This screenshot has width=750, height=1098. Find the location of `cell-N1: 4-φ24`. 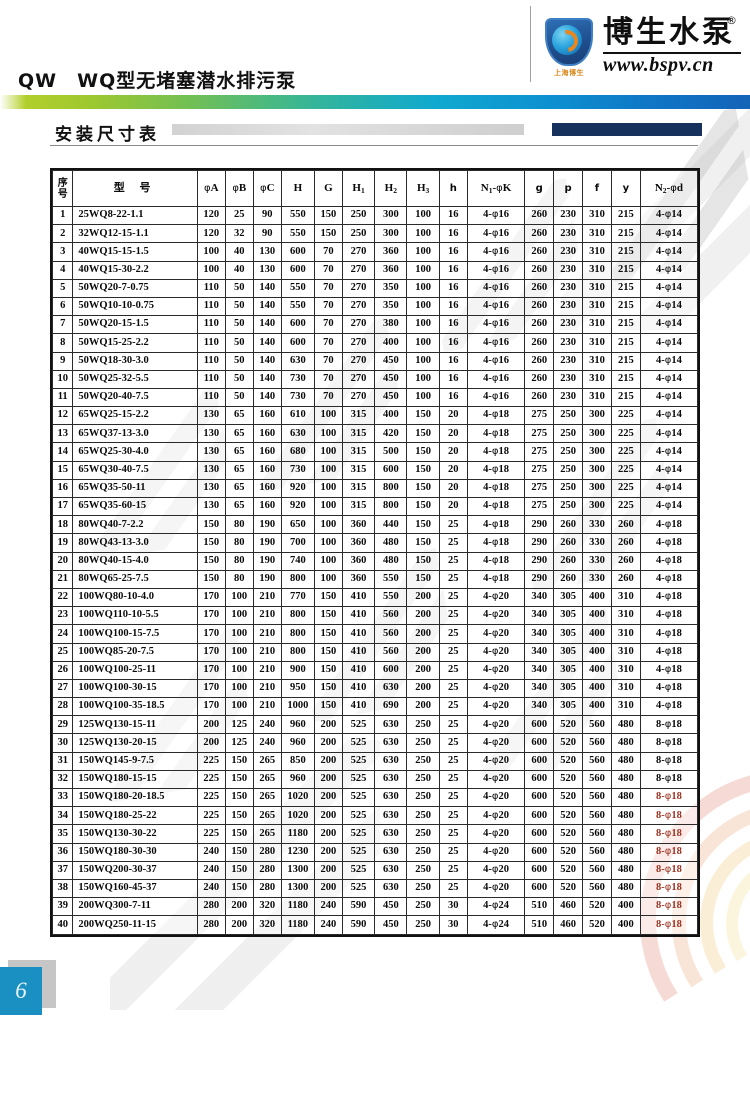

cell-N1: 4-φ24 is located at coordinates (496, 907).